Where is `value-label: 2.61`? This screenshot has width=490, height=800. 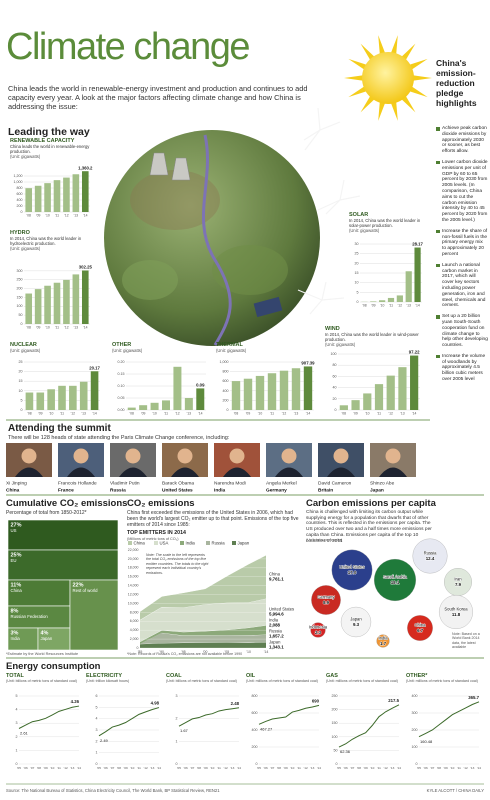 value-label: 2.61 is located at coordinates (24, 733).